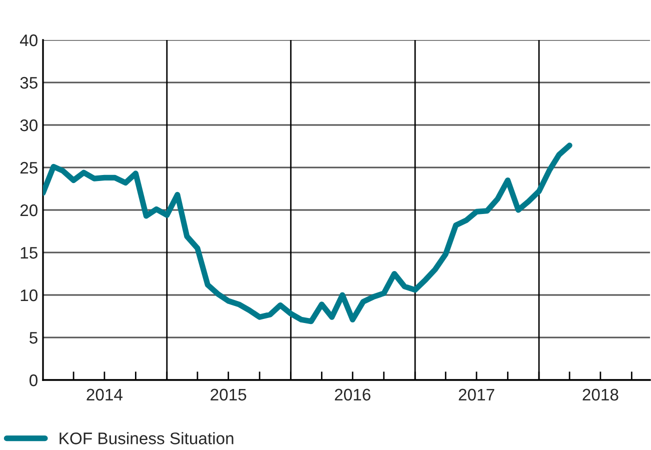  I want to click on x-tick-label: 2015, so click(228, 394).